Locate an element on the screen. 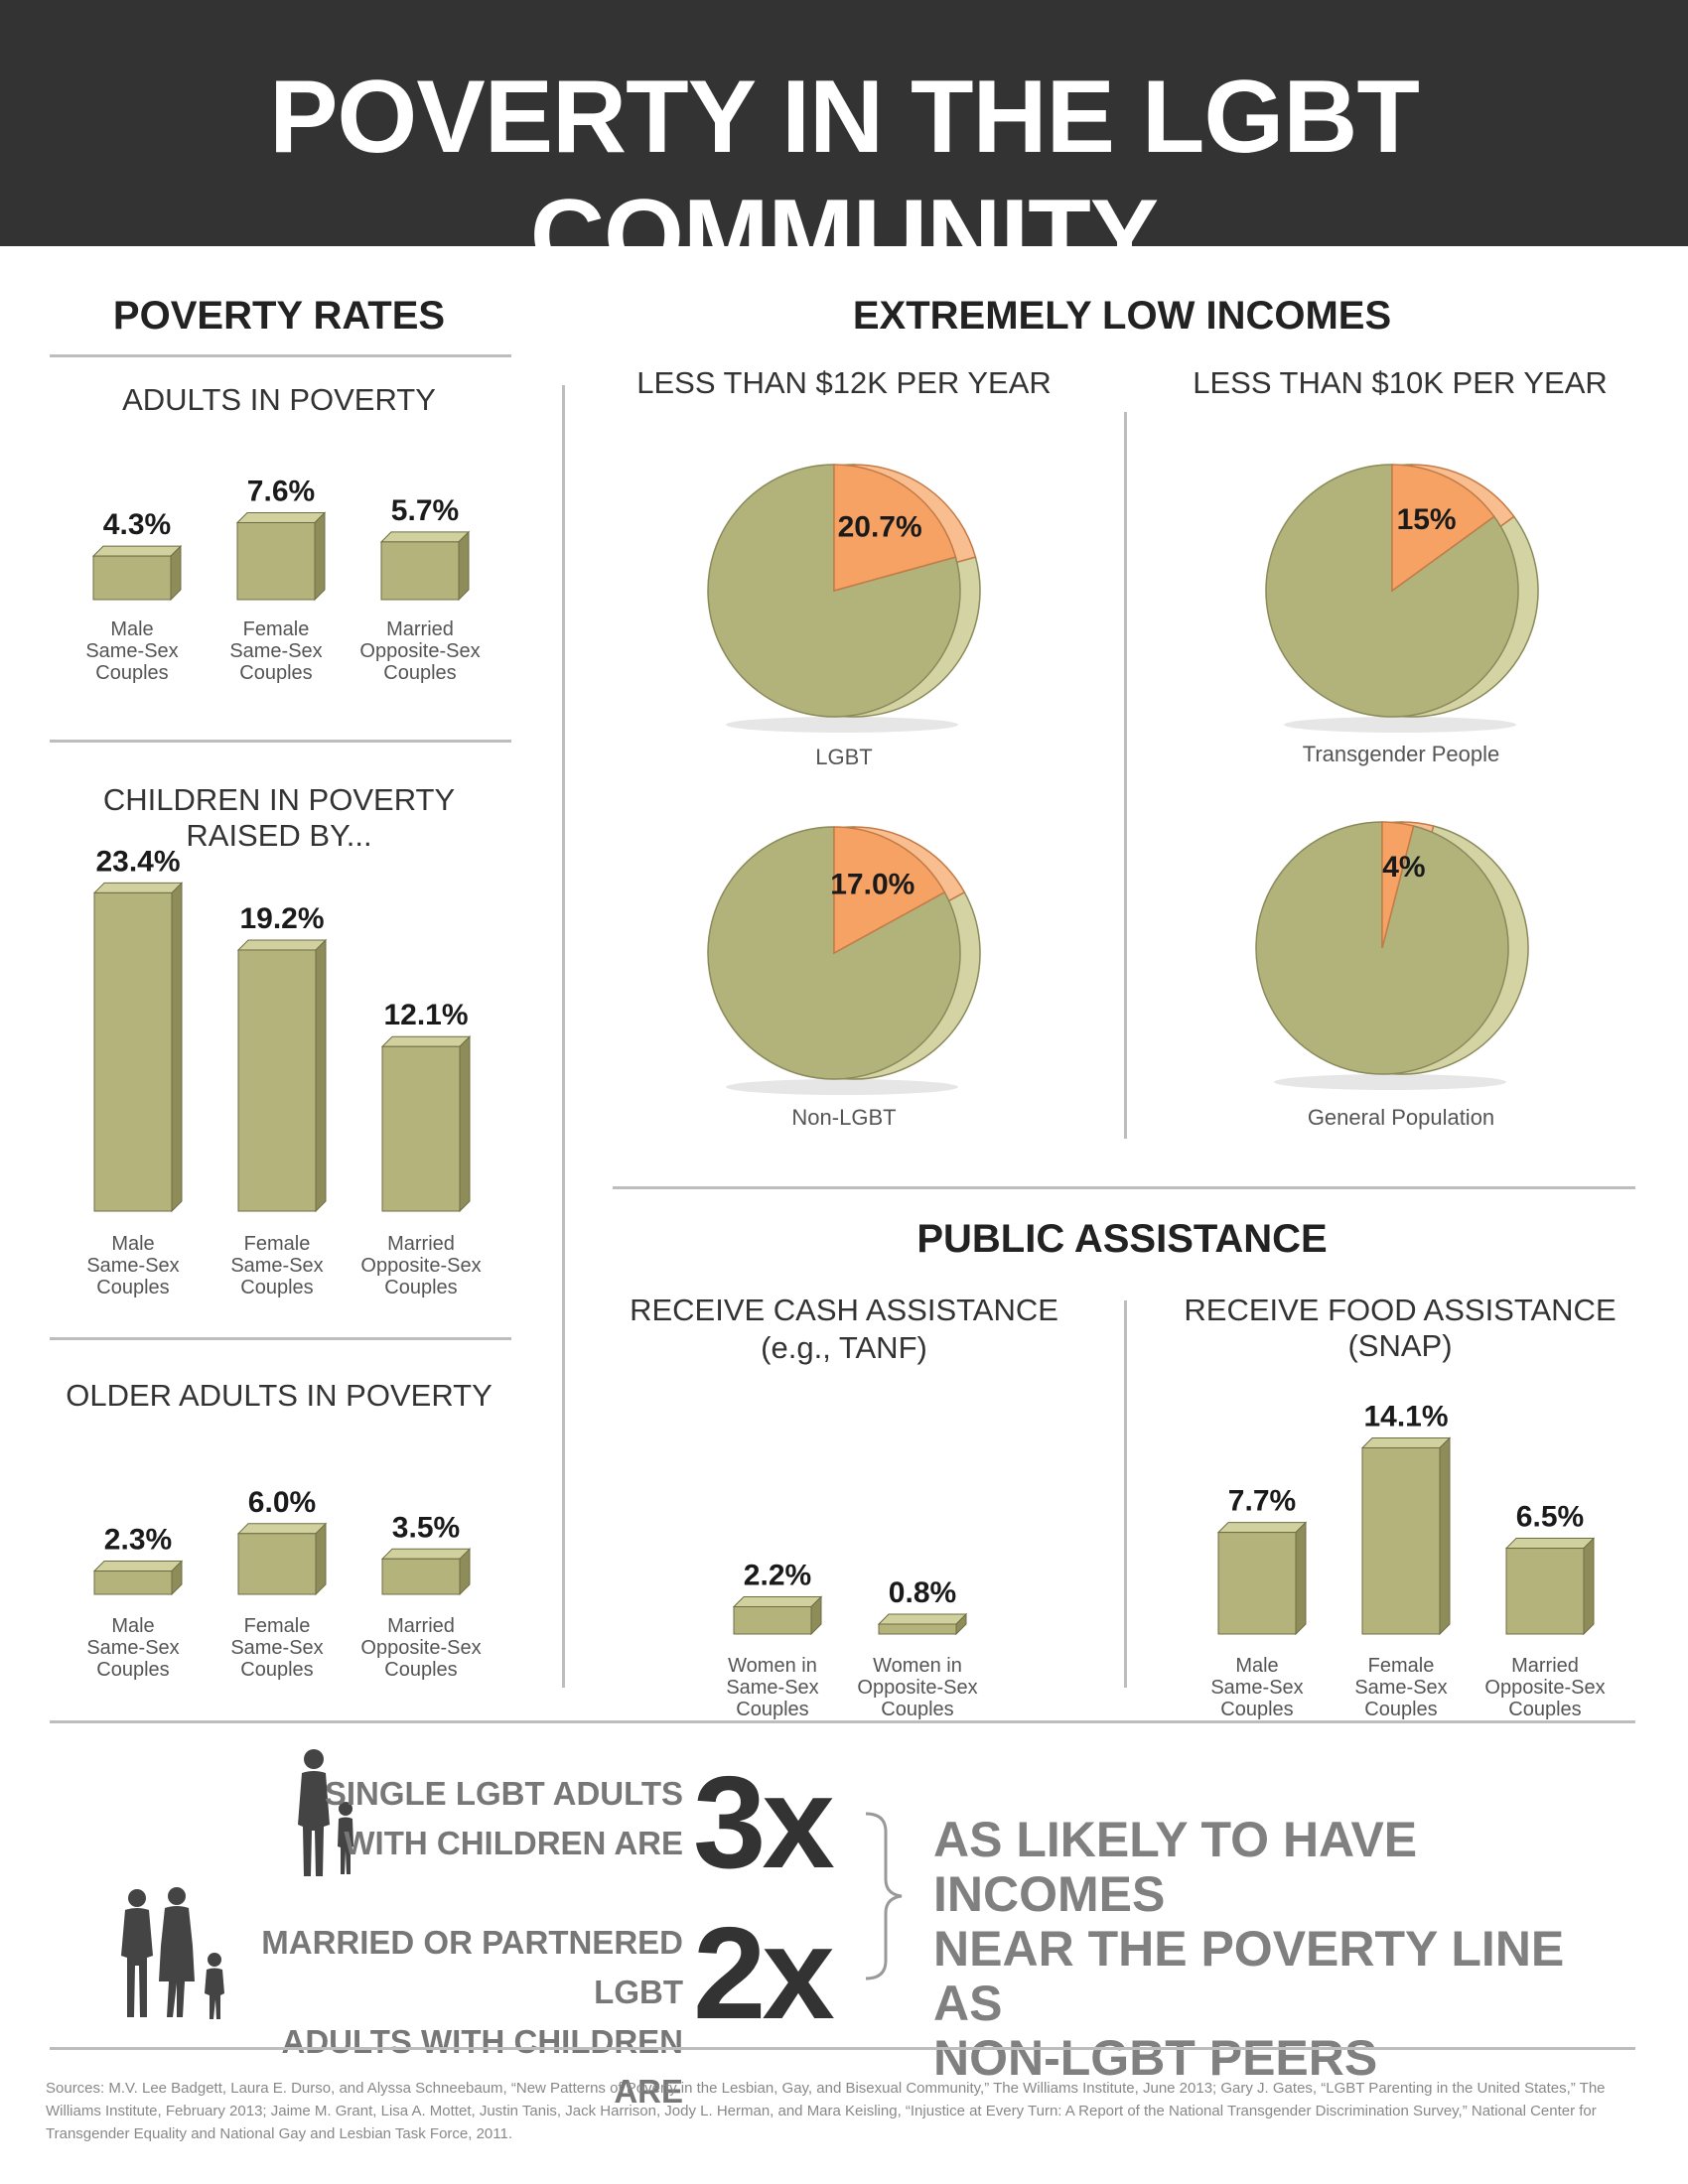  pie-value-label: 17.0% is located at coordinates (872, 884).